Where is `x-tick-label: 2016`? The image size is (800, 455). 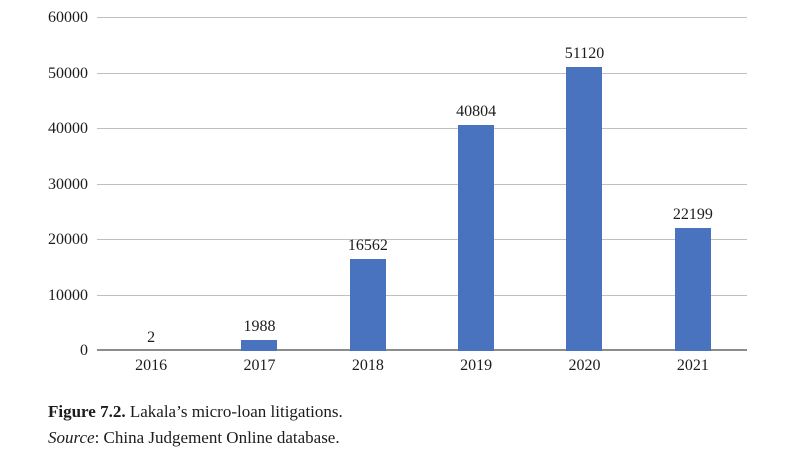
x-tick-label: 2016 is located at coordinates (151, 365).